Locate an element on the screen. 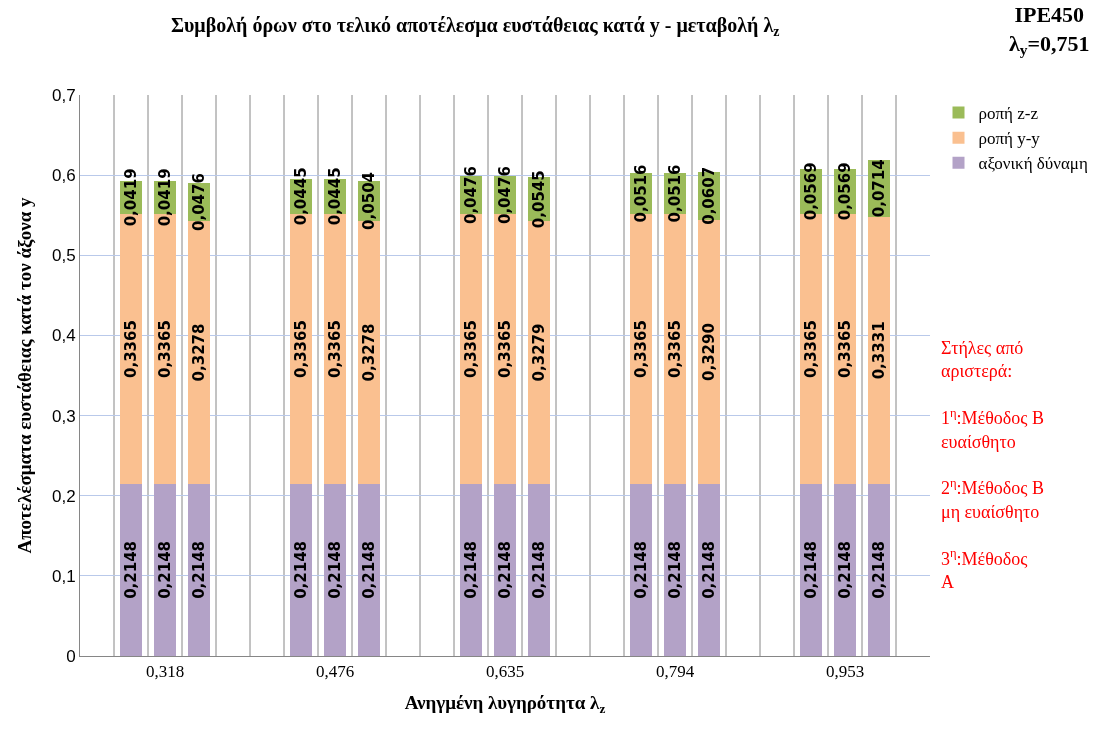 This screenshot has width=1105, height=731. x-tick-label: 0,794 is located at coordinates (675, 672).